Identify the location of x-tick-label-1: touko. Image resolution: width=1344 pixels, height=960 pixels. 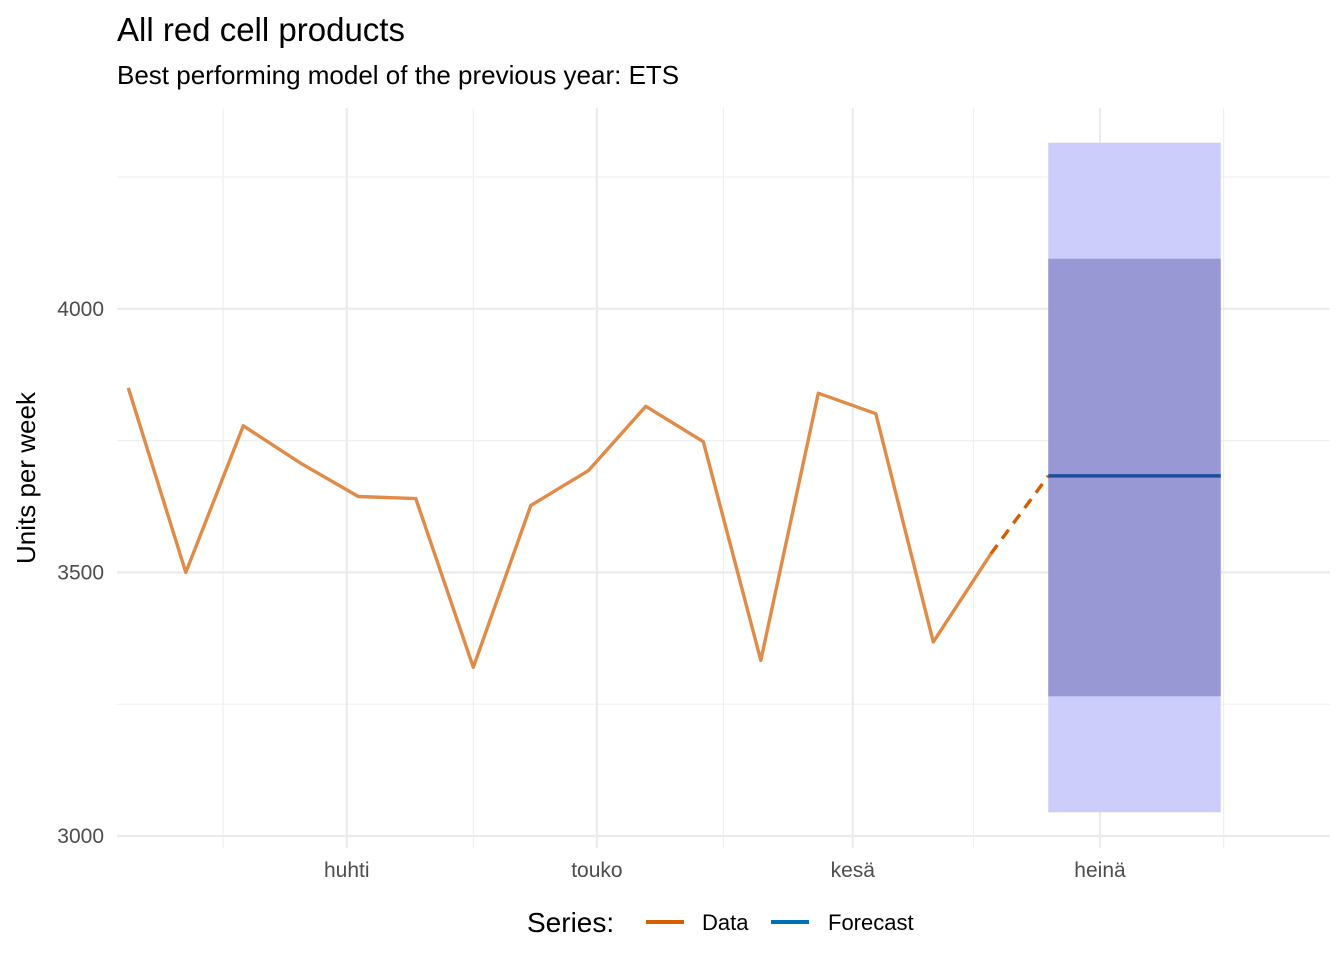
(596, 870).